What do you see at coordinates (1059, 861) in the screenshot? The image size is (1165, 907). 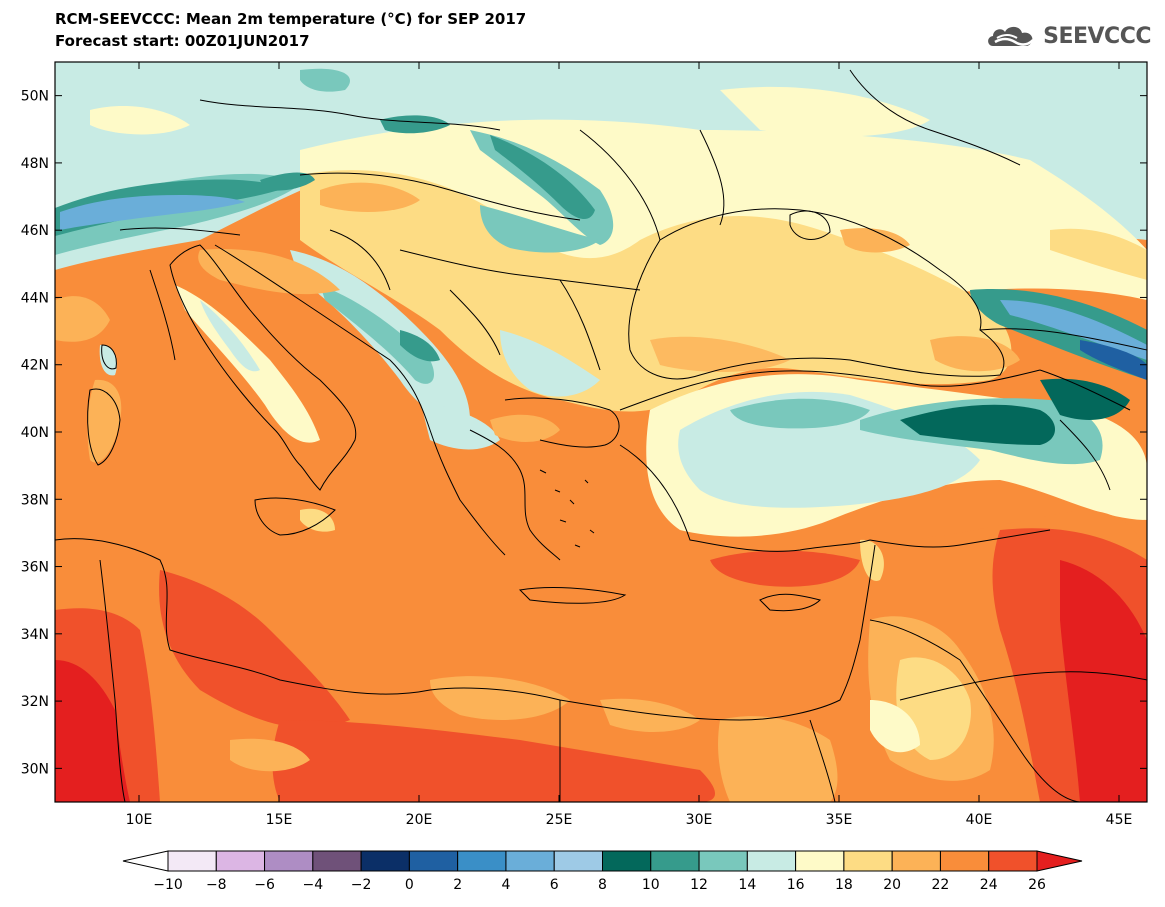 I see `colorbar-over-arrow` at bounding box center [1059, 861].